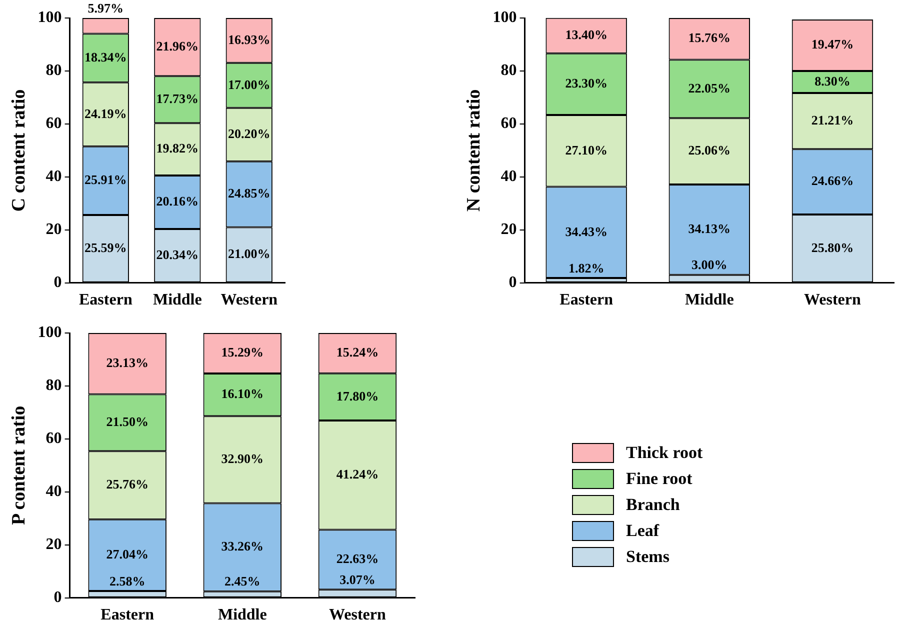  What do you see at coordinates (832, 44) in the screenshot?
I see `data-label: 19.47%` at bounding box center [832, 44].